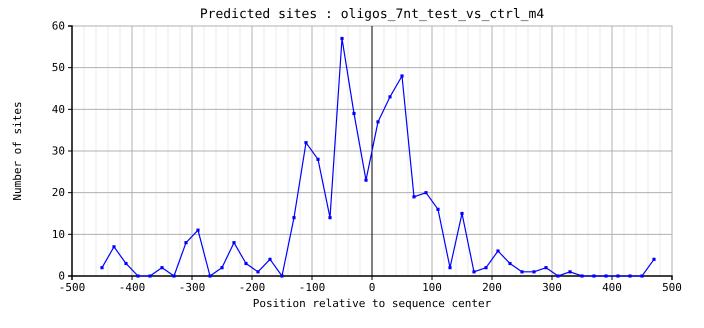 This screenshot has height=328, width=704. What do you see at coordinates (612, 287) in the screenshot?
I see `x-tick-label: 400` at bounding box center [612, 287].